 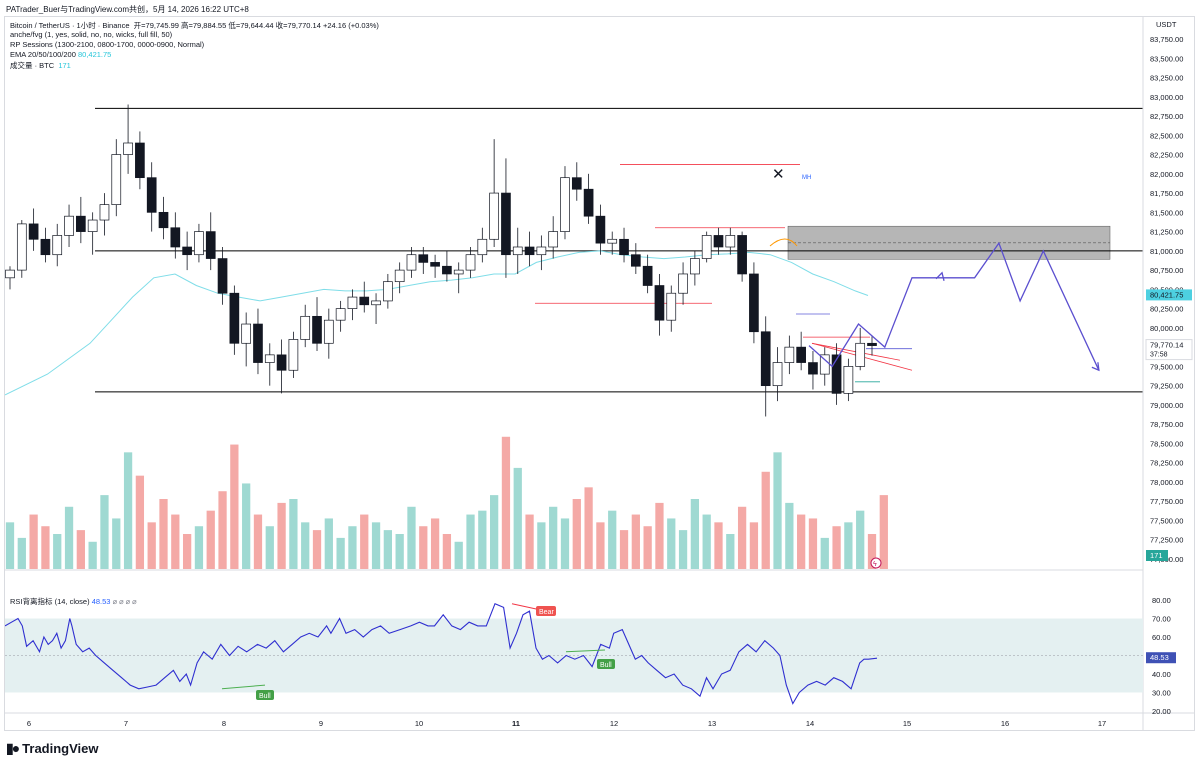 What do you see at coordinates (70, 25) in the screenshot?
I see `legend-symbol: Bitcoin / TetherUS · 1小时 · Binance` at bounding box center [70, 25].